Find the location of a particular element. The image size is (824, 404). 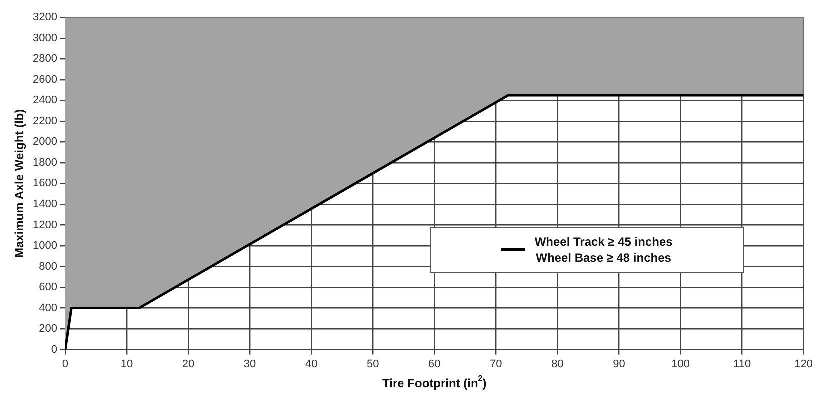

x-tick-label: 100 is located at coordinates (681, 364).